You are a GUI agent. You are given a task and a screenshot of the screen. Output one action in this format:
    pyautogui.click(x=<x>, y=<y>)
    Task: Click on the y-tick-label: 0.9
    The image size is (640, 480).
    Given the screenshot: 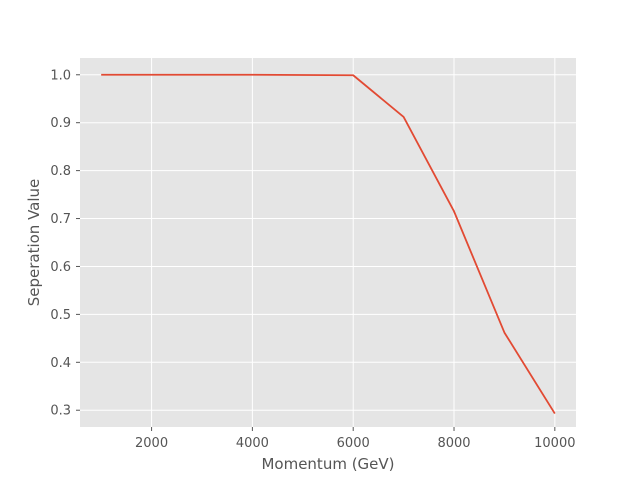 What is the action you would take?
    pyautogui.click(x=60, y=123)
    